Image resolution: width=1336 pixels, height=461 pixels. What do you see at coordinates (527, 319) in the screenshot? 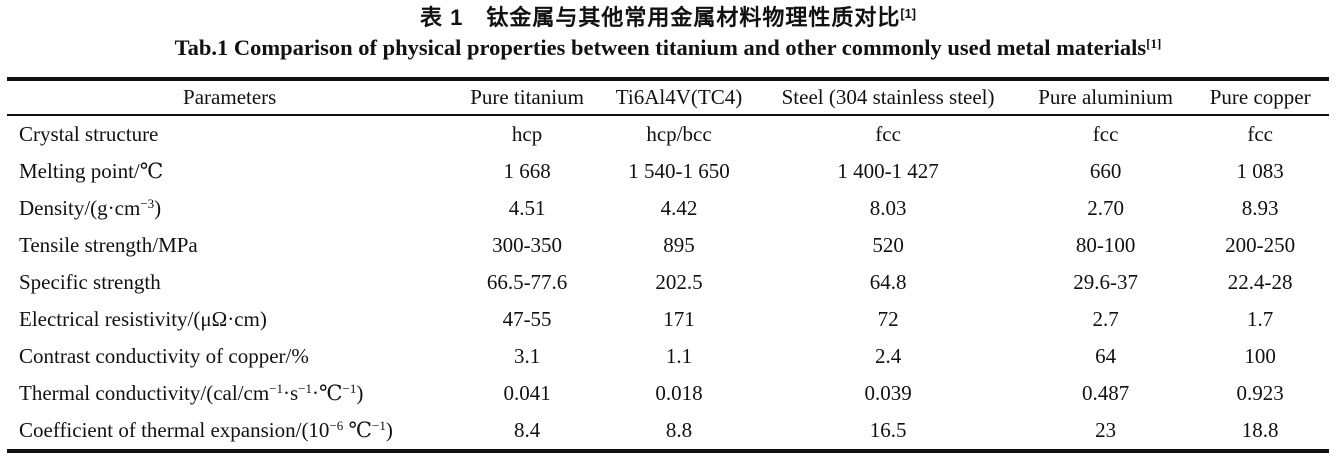
I see `value-cell: 47-55` at bounding box center [527, 319].